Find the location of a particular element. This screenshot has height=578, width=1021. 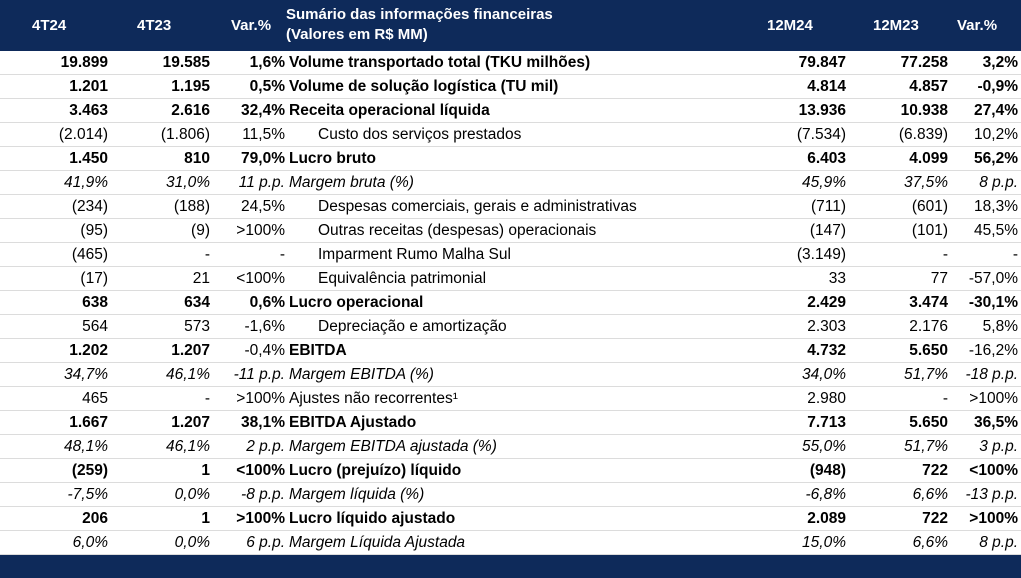

value-cell: 11 p.p. is located at coordinates (261, 182).